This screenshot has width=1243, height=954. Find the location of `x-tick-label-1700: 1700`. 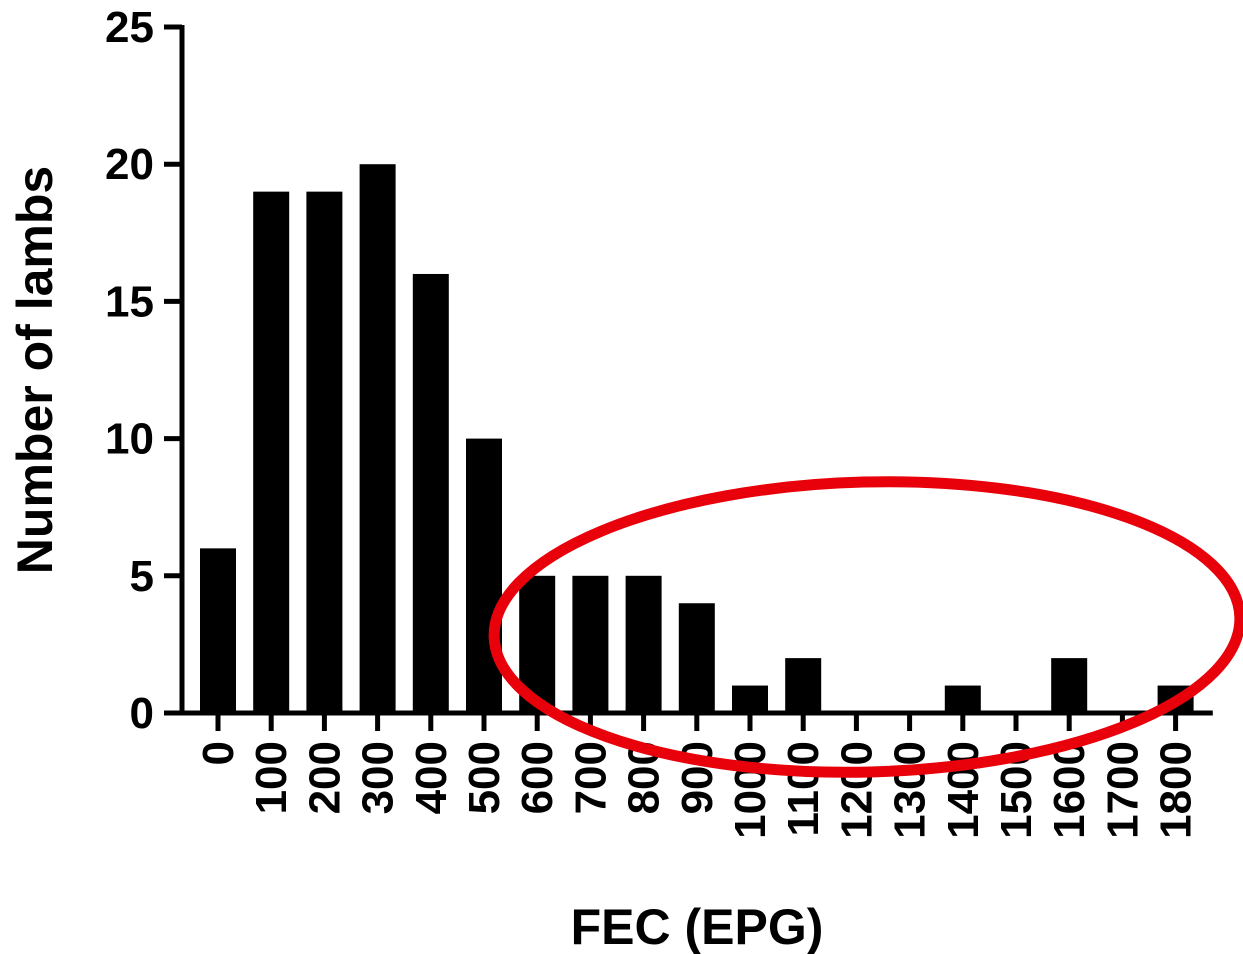

x-tick-label-1700: 1700 is located at coordinates (1122, 790).